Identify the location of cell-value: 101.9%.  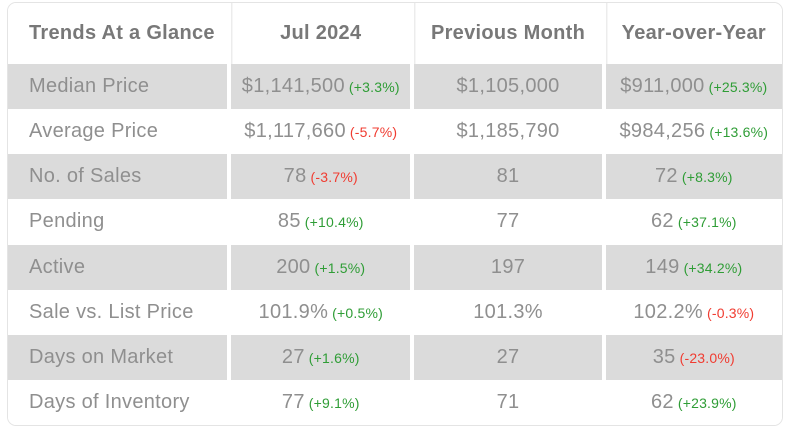
(293, 311).